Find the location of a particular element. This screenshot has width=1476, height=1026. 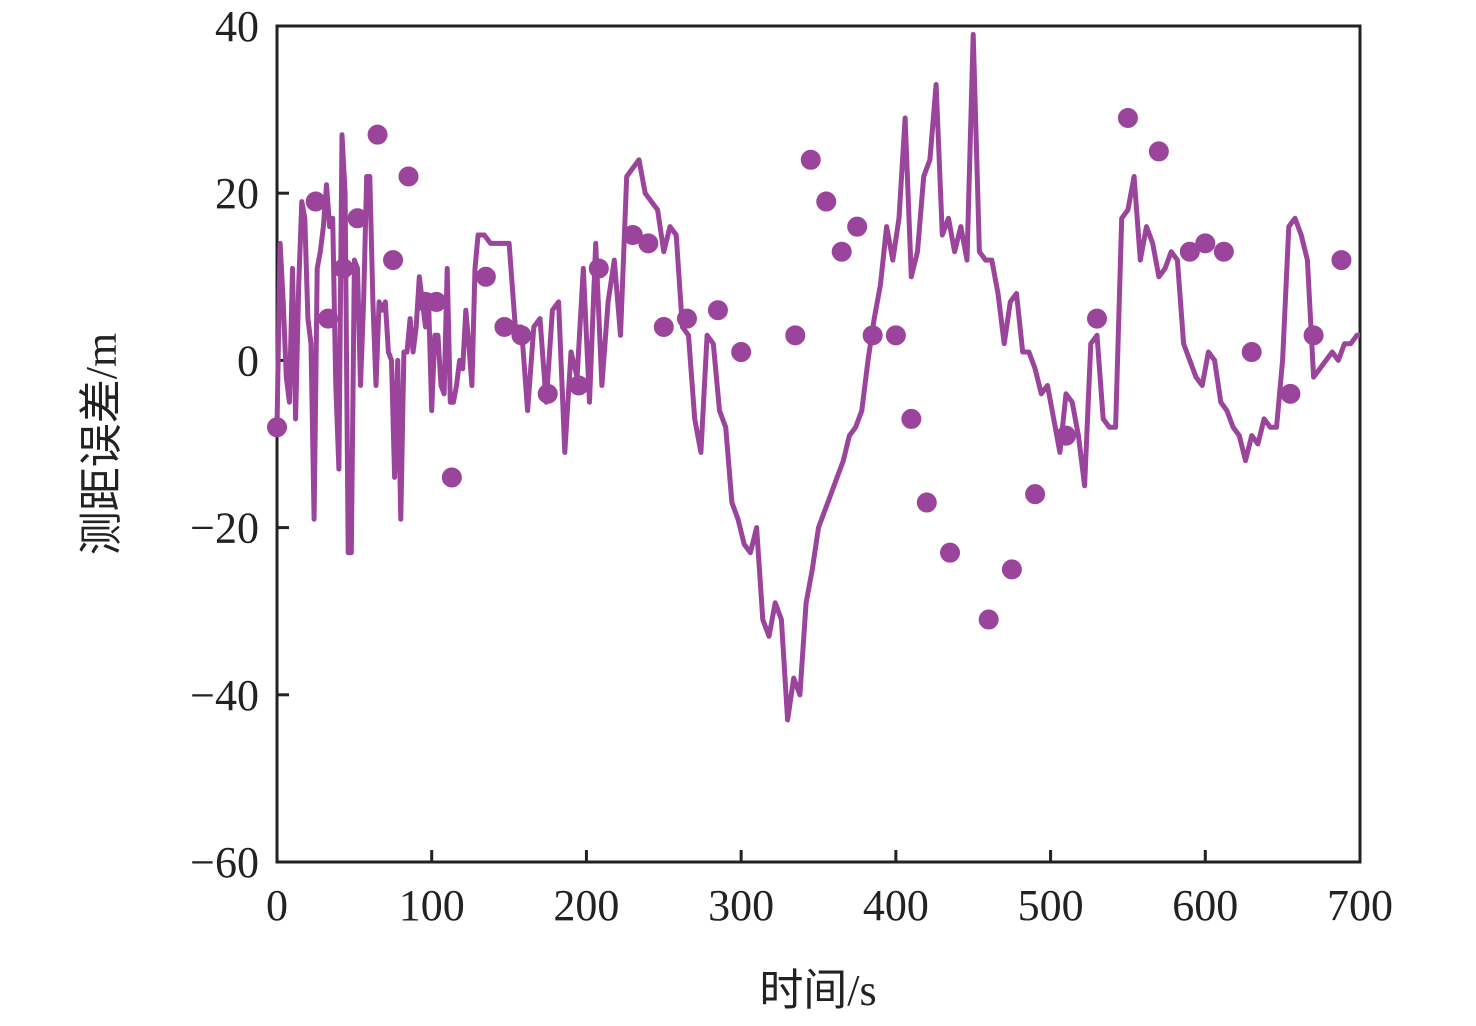

x-tick-label: 600 is located at coordinates (1205, 905).